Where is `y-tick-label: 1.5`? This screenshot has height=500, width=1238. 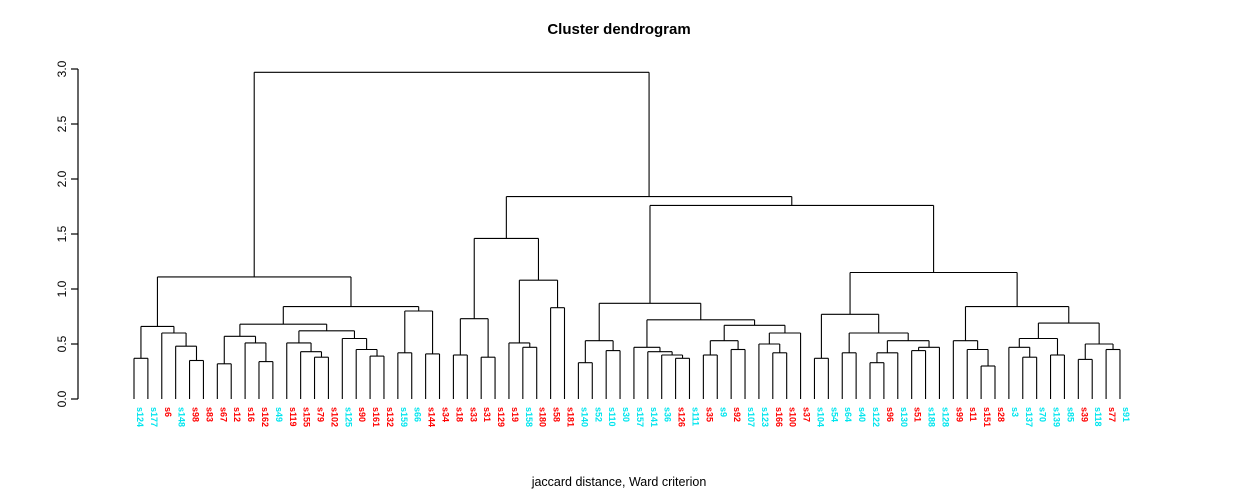
y-tick-label: 1.5 is located at coordinates (62, 233).